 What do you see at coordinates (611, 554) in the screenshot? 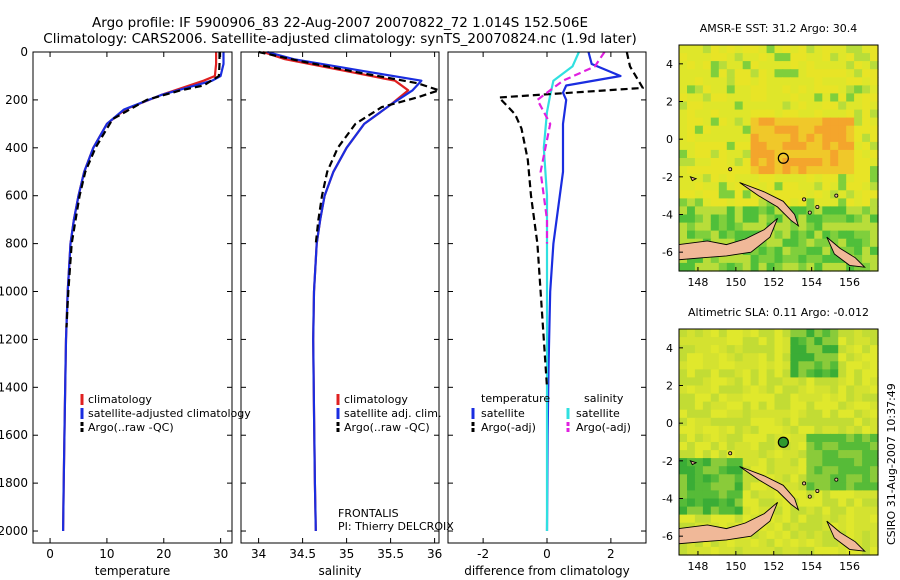
I see `x-tick-label: 2` at bounding box center [611, 554].